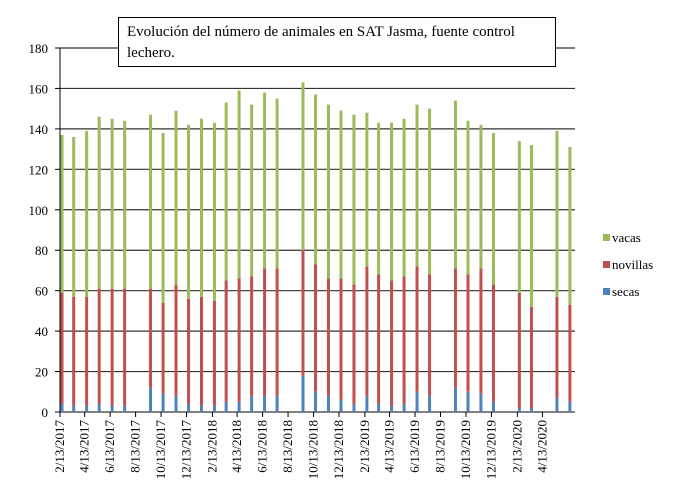 Image resolution: width=676 pixels, height=491 pixels. What do you see at coordinates (41, 291) in the screenshot?
I see `y-tick-label: 60` at bounding box center [41, 291].